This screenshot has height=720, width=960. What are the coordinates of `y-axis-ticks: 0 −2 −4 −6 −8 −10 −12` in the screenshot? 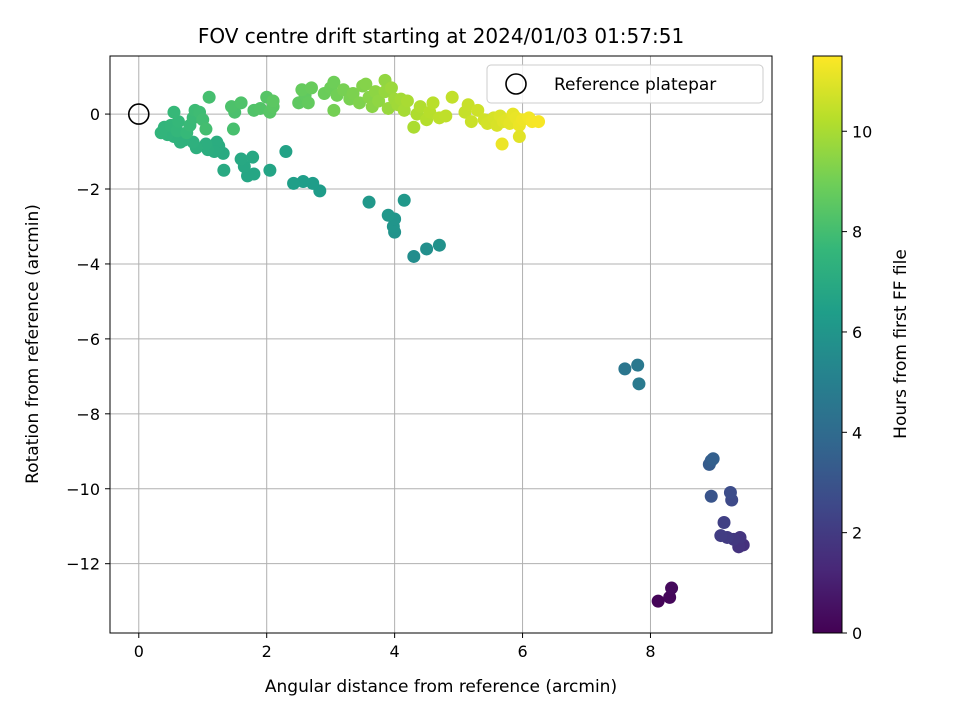 It's located at (88, 339).